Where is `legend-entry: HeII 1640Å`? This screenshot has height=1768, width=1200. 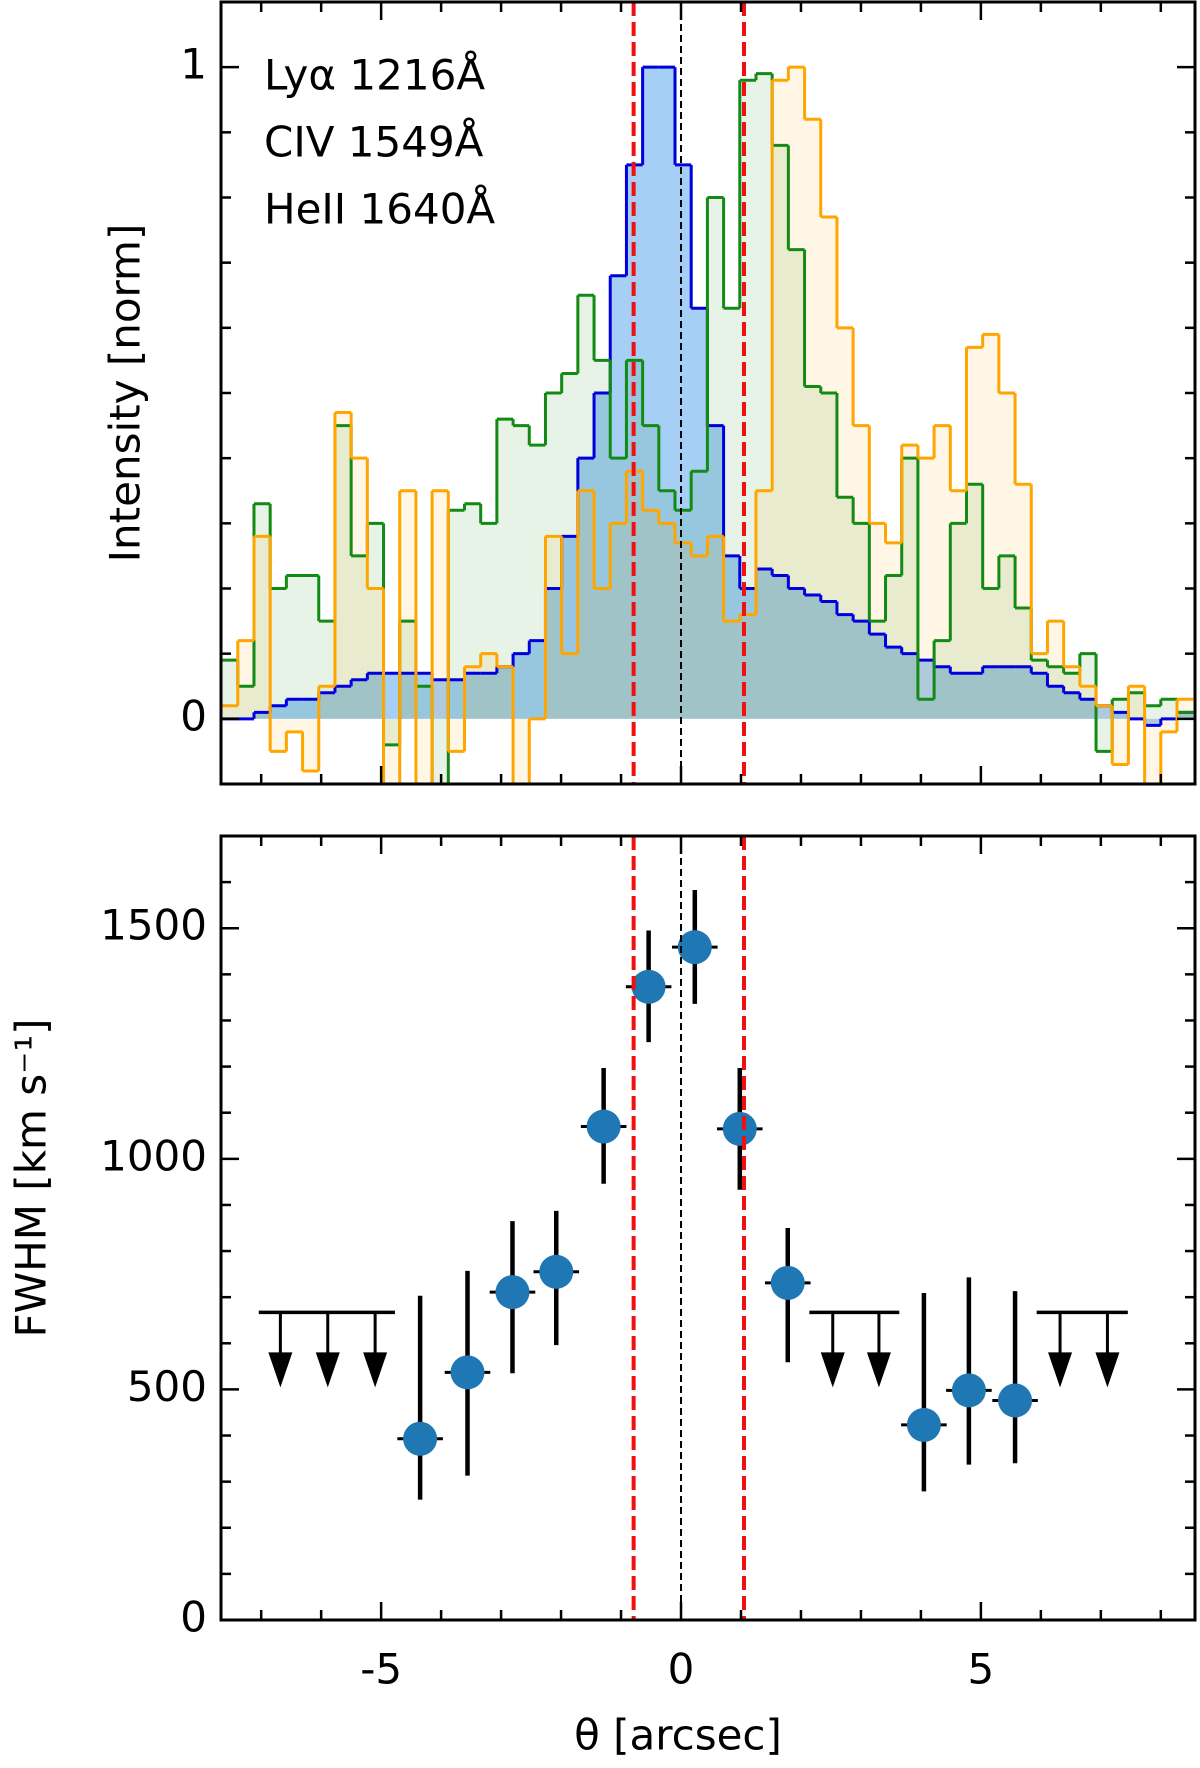 legend-entry: HeII 1640Å is located at coordinates (379, 209).